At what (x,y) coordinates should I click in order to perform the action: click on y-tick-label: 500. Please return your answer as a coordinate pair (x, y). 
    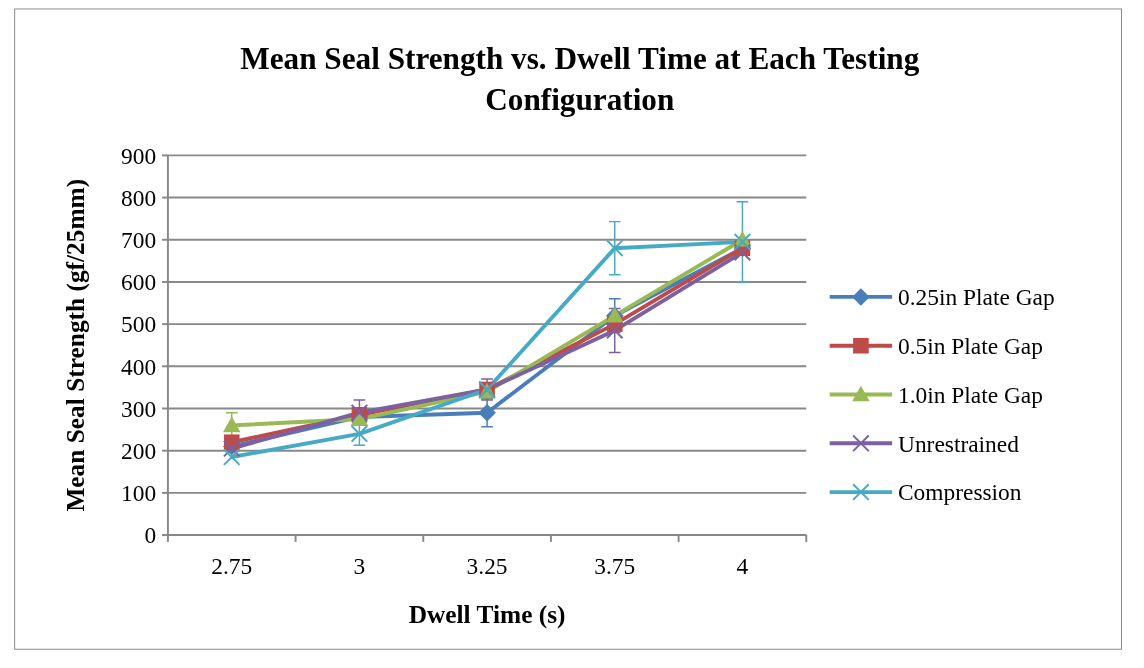
    Looking at the image, I should click on (139, 324).